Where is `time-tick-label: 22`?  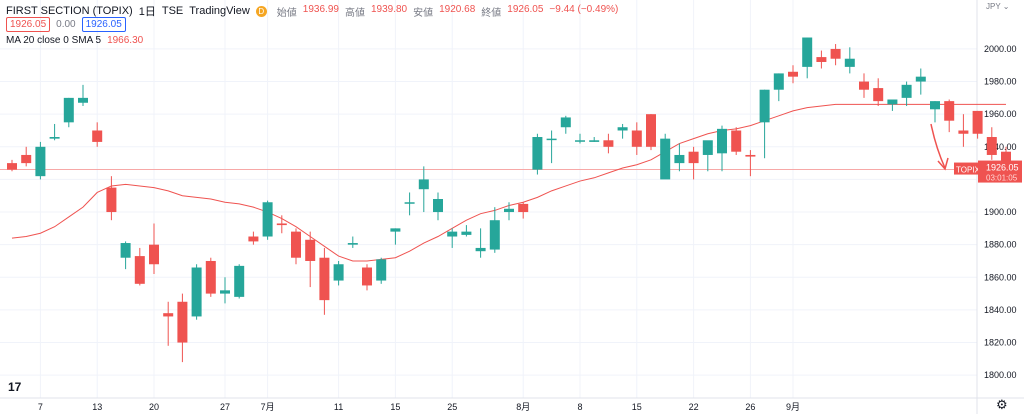
time-tick-label: 22 is located at coordinates (694, 407).